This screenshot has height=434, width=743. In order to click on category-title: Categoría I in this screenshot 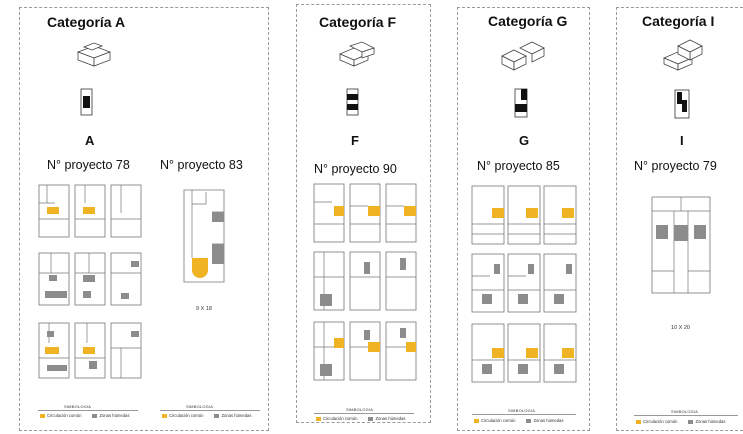, I will do `click(678, 21)`.